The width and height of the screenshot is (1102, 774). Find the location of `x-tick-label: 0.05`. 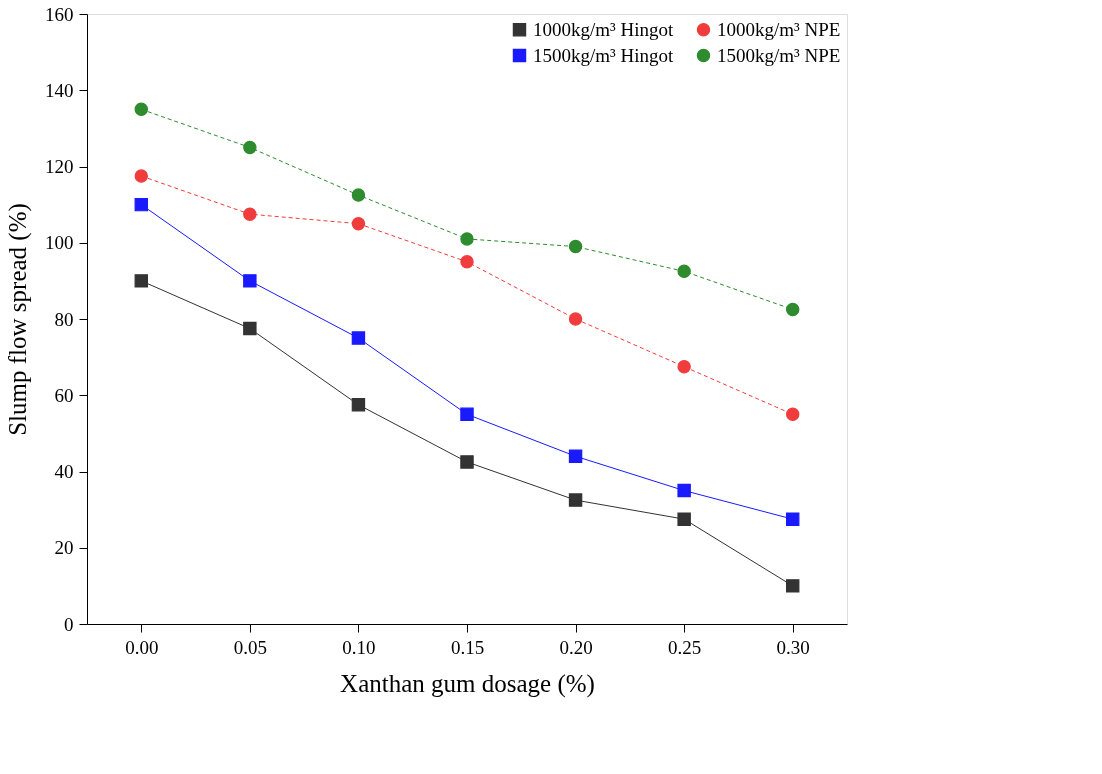

x-tick-label: 0.05 is located at coordinates (250, 647).